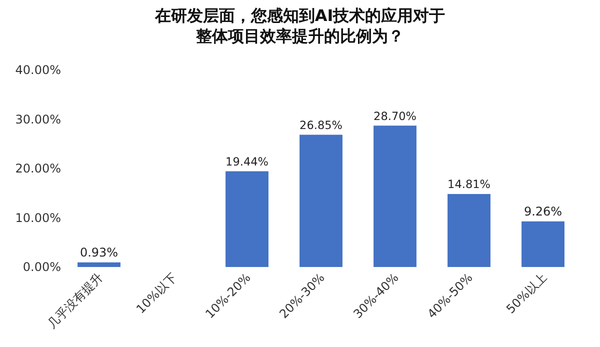 The height and width of the screenshot is (347, 600). I want to click on chart-title: 在研发层面，您感知到AI技术的应用对于整体项目效率提升的比例为？, so click(300, 26).